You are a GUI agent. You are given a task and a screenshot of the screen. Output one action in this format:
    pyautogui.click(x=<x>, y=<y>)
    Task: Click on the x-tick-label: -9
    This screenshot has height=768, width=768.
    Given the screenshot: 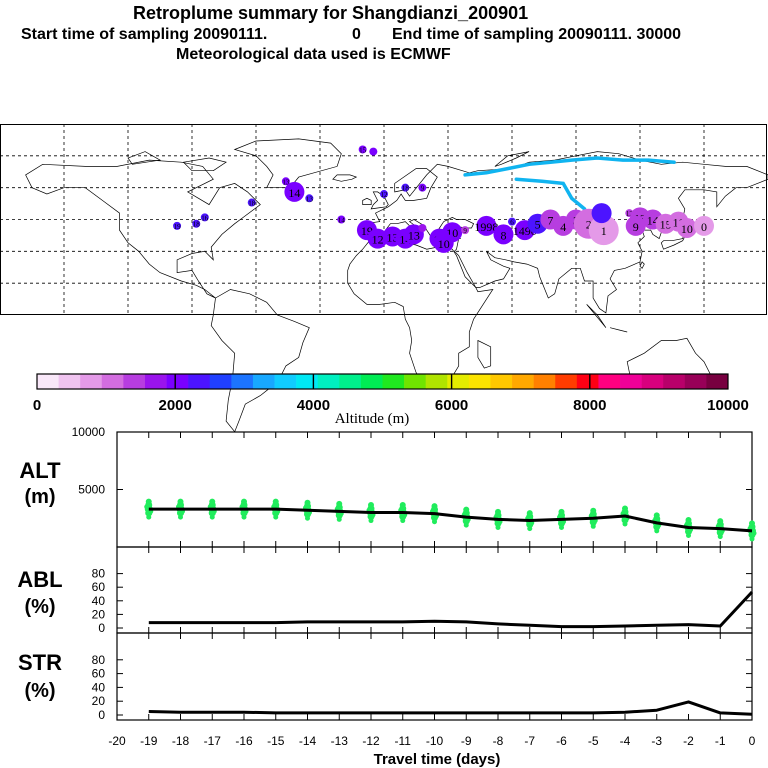 What is the action you would take?
    pyautogui.click(x=466, y=741)
    